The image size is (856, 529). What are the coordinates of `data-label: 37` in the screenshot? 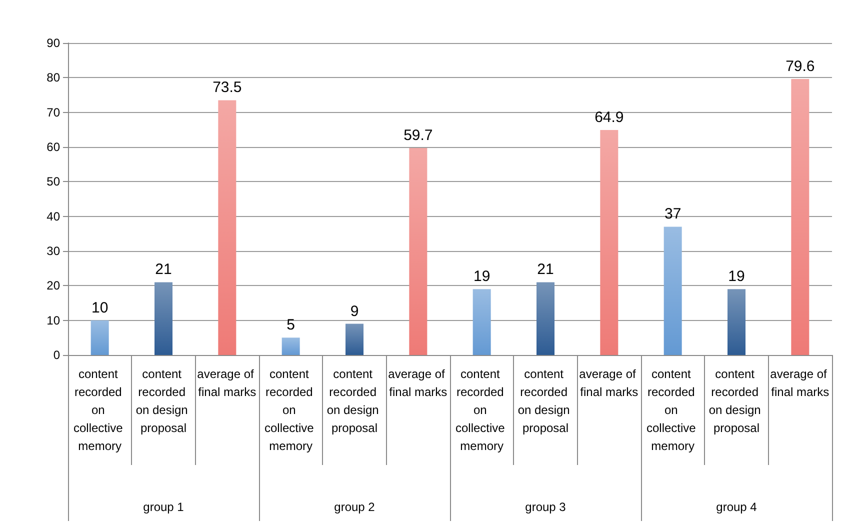 It's located at (673, 214).